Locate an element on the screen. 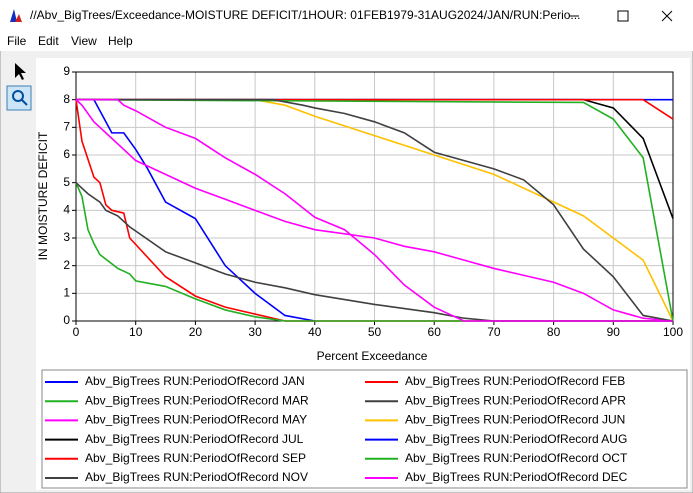  y-tick-label: 9 is located at coordinates (66, 71).